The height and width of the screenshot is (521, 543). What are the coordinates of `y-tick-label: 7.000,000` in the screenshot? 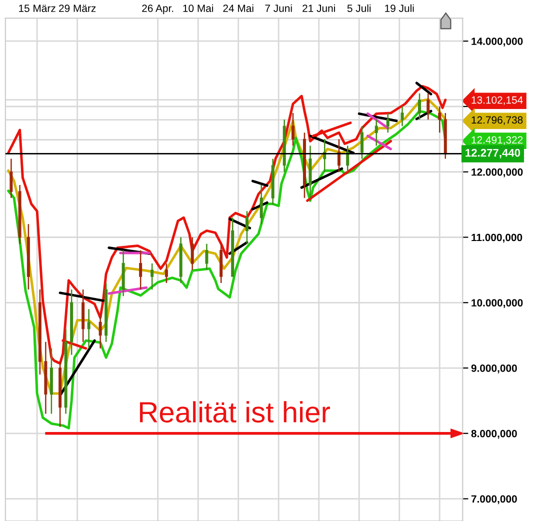 It's located at (494, 499).